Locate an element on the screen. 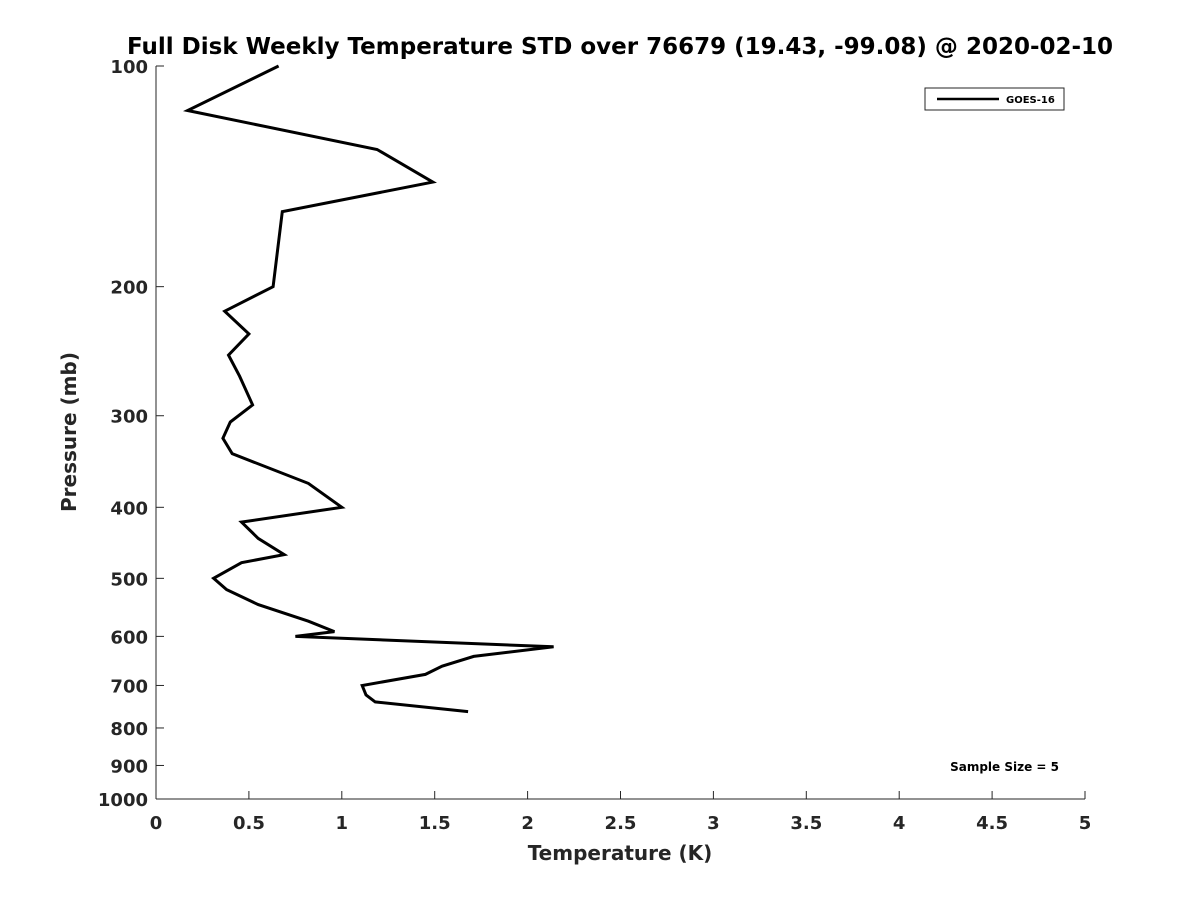 This screenshot has height=900, width=1200. legend: GOES-16 is located at coordinates (994, 99).